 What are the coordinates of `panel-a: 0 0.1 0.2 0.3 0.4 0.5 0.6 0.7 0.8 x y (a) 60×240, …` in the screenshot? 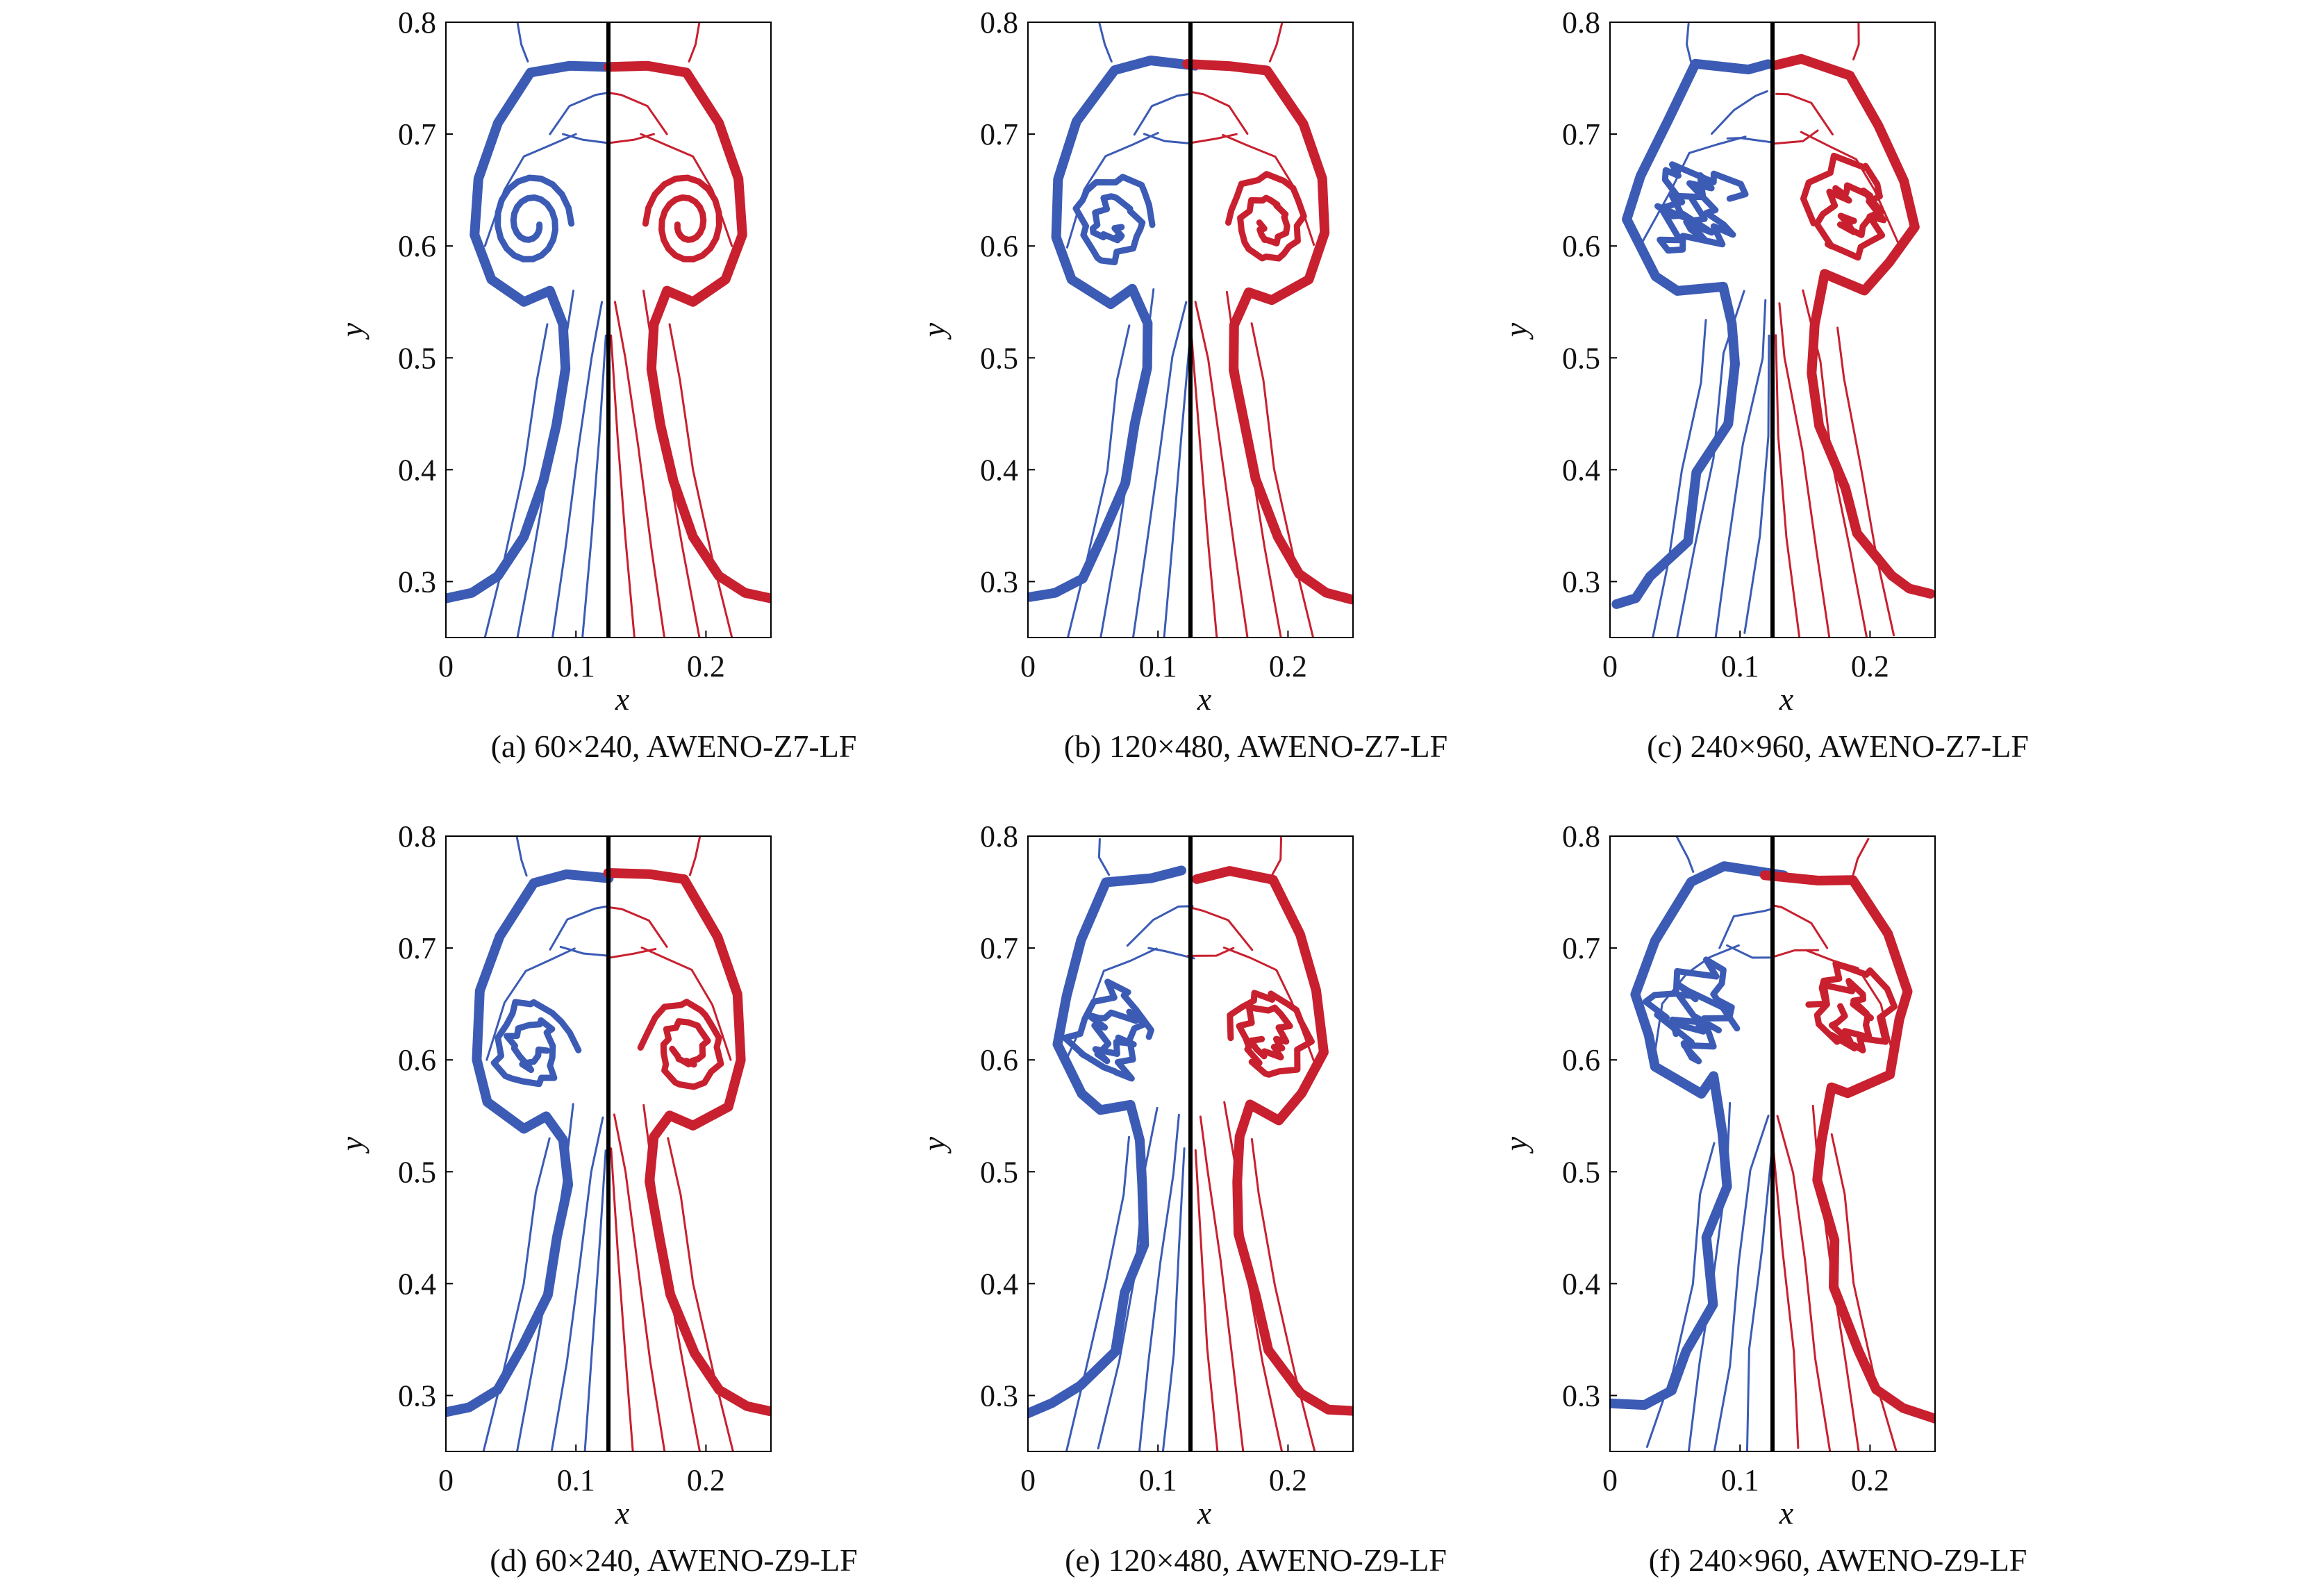 It's located at (673, 382).